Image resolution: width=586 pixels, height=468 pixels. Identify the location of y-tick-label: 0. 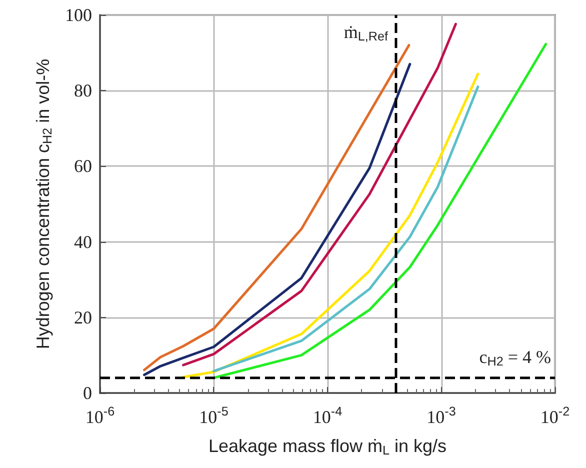
(87, 393).